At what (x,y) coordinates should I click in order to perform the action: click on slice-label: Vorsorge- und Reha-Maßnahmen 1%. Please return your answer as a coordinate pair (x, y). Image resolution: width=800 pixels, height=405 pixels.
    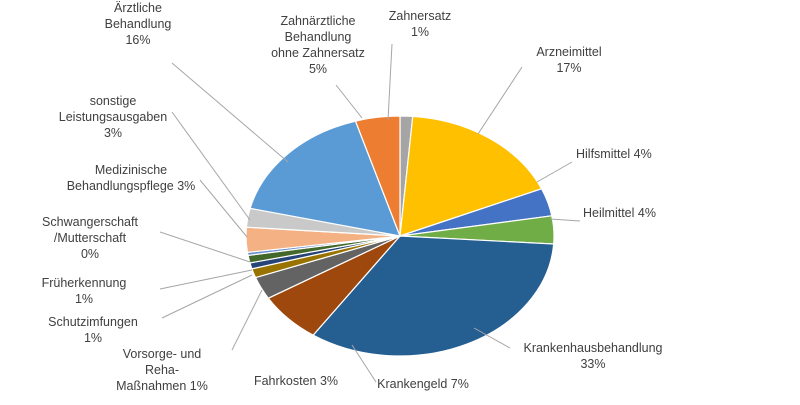
    Looking at the image, I should click on (162, 370).